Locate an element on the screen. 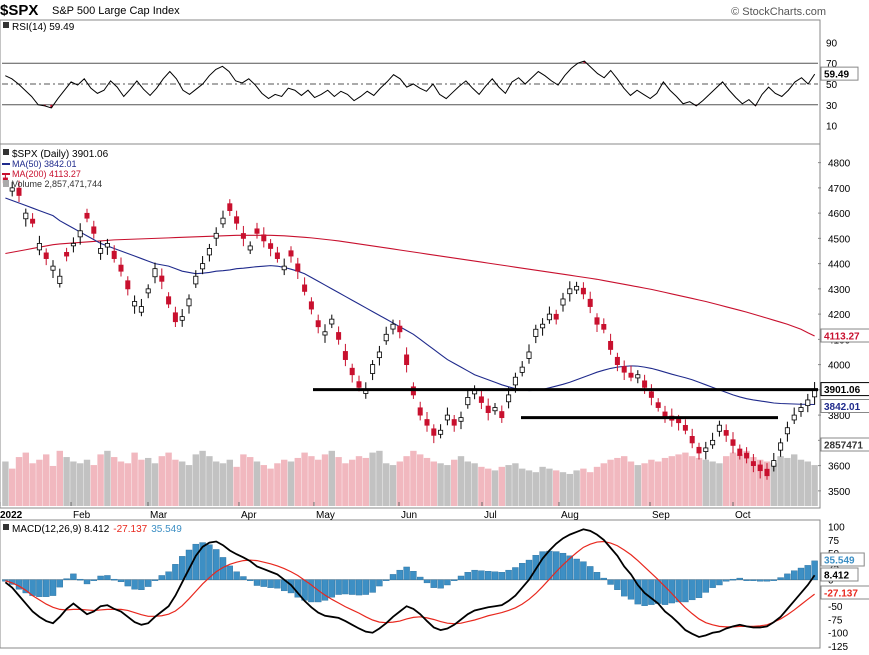 The width and height of the screenshot is (869, 655). price-legend-swatch is located at coordinates (6, 152).